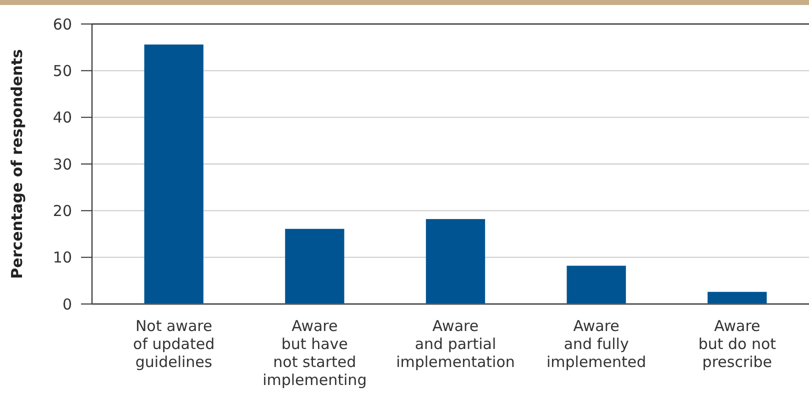 Image resolution: width=809 pixels, height=406 pixels. What do you see at coordinates (174, 344) in the screenshot?
I see `x-tick-label: Not aware of updated guidelines` at bounding box center [174, 344].